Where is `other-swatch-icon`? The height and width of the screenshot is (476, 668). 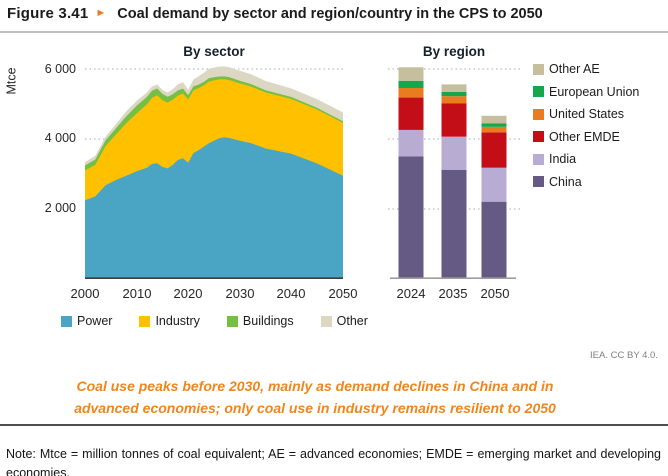
other-swatch-icon is located at coordinates (326, 321).